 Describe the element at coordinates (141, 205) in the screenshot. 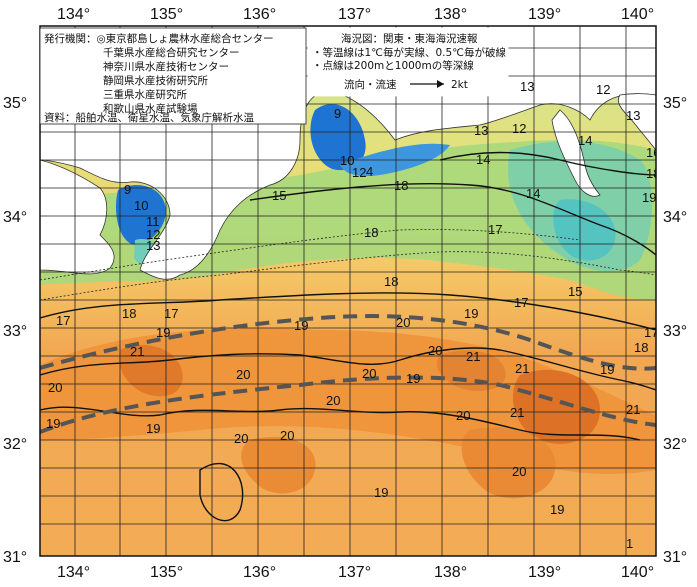

I see `contour-label: 10` at that location.